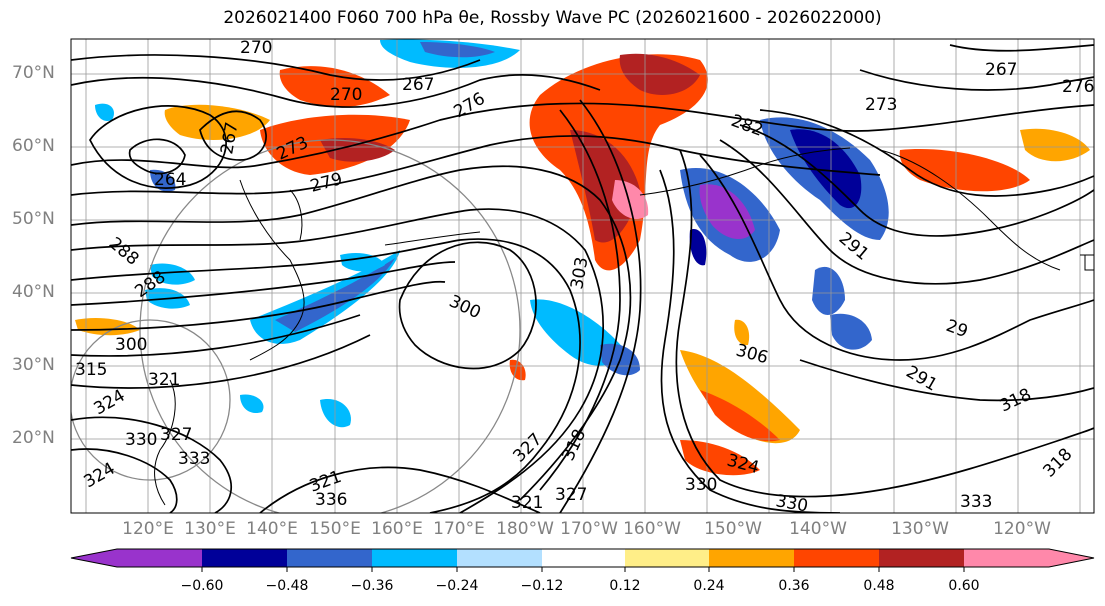  What do you see at coordinates (33, 219) in the screenshot?
I see `lat-label: 50°N` at bounding box center [33, 219].